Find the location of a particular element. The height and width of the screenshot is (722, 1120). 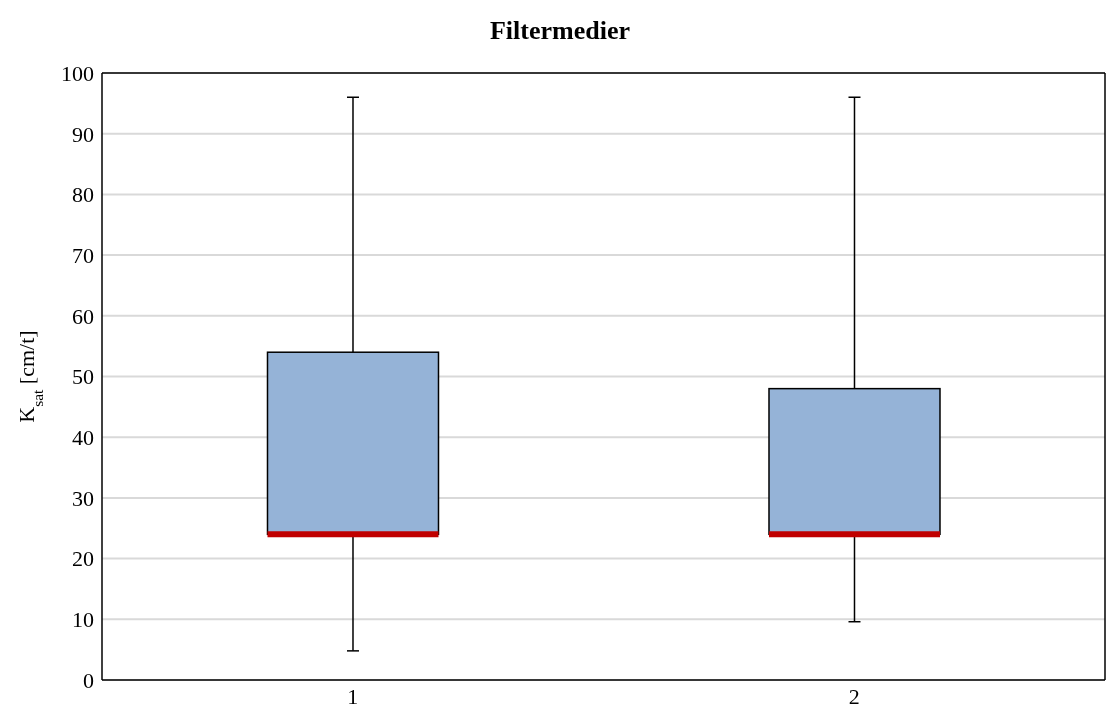

y-tick-label: 40 is located at coordinates (83, 438).